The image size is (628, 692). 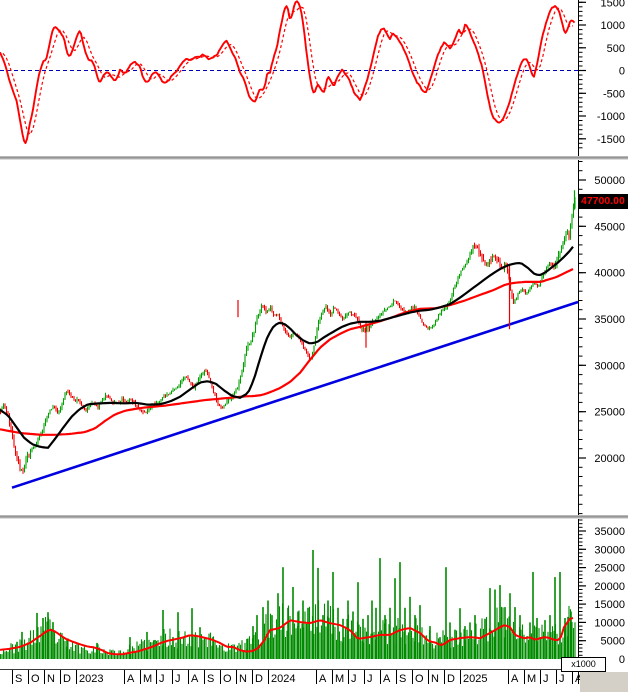 I want to click on svg-text: 45000, so click(x=609, y=227).